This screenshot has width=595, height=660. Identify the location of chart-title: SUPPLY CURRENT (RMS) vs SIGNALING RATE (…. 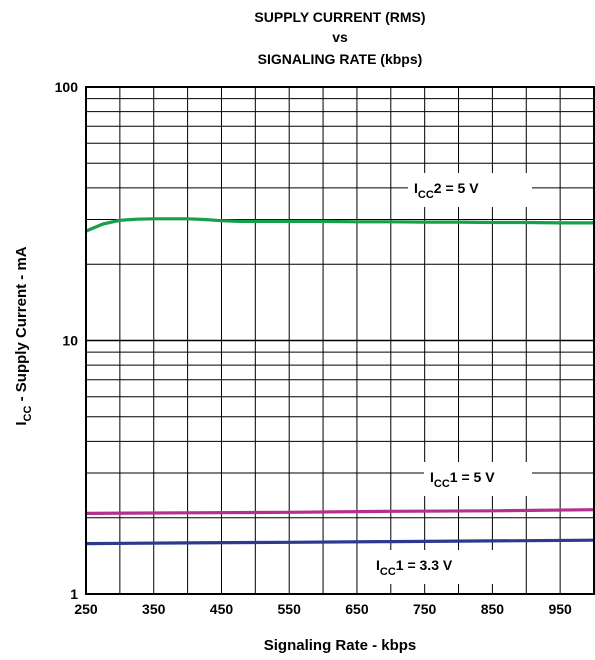
(339, 38).